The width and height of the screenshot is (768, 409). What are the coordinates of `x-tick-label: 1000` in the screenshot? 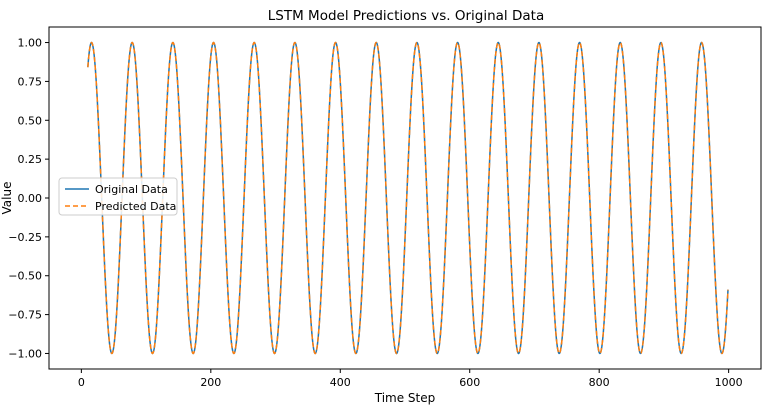 It's located at (729, 382).